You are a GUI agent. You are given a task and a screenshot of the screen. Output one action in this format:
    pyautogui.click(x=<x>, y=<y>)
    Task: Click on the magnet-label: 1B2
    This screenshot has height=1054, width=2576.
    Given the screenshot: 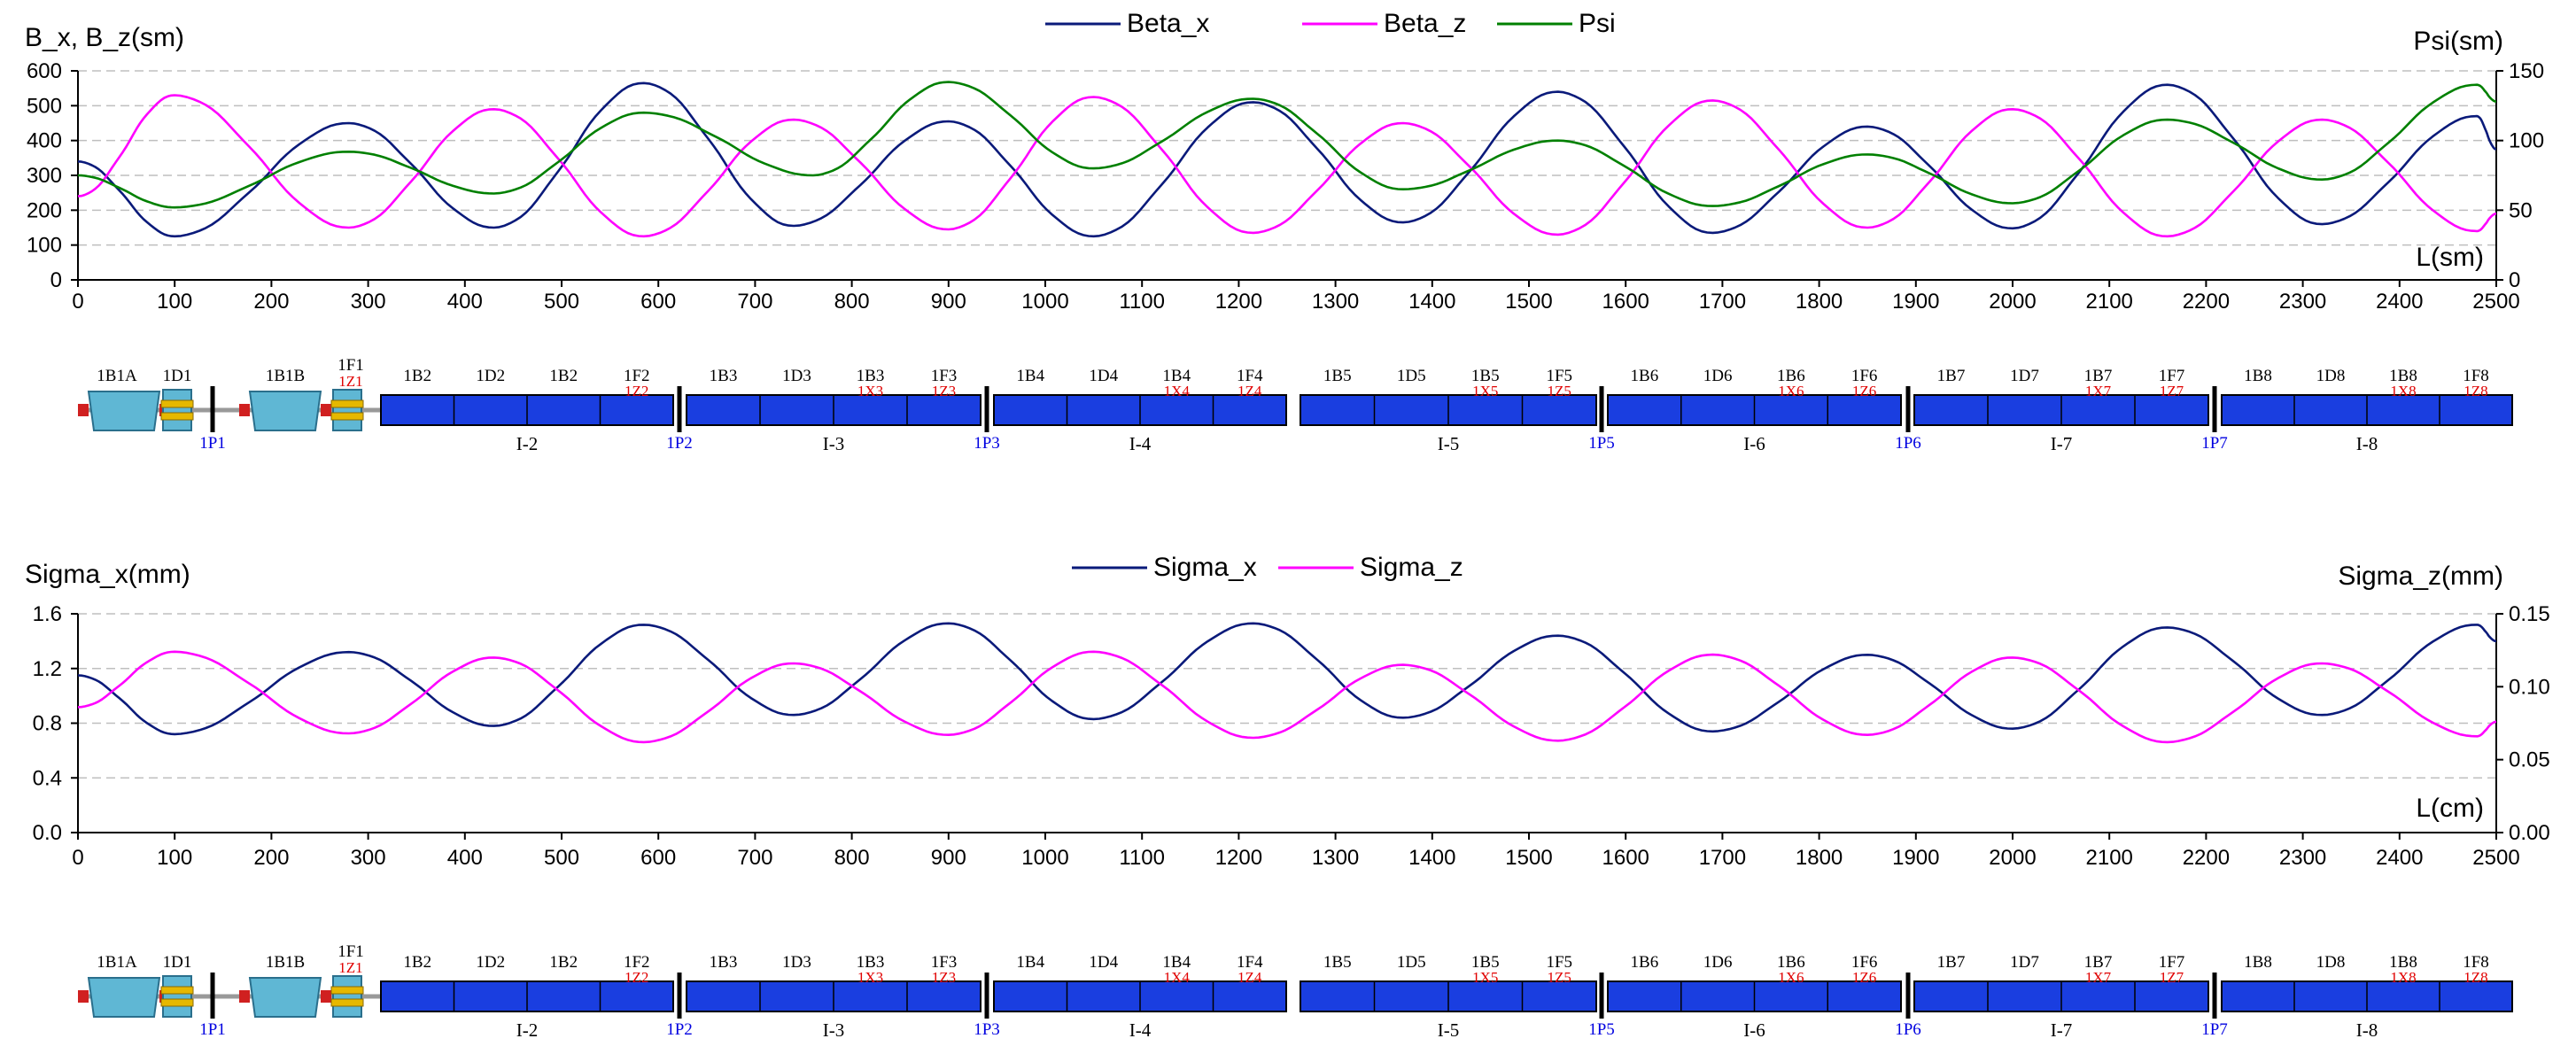 What is the action you would take?
    pyautogui.click(x=417, y=962)
    